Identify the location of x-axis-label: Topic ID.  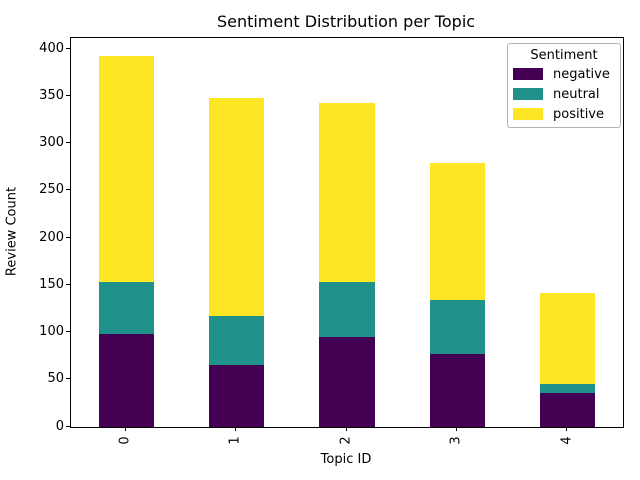
(346, 459).